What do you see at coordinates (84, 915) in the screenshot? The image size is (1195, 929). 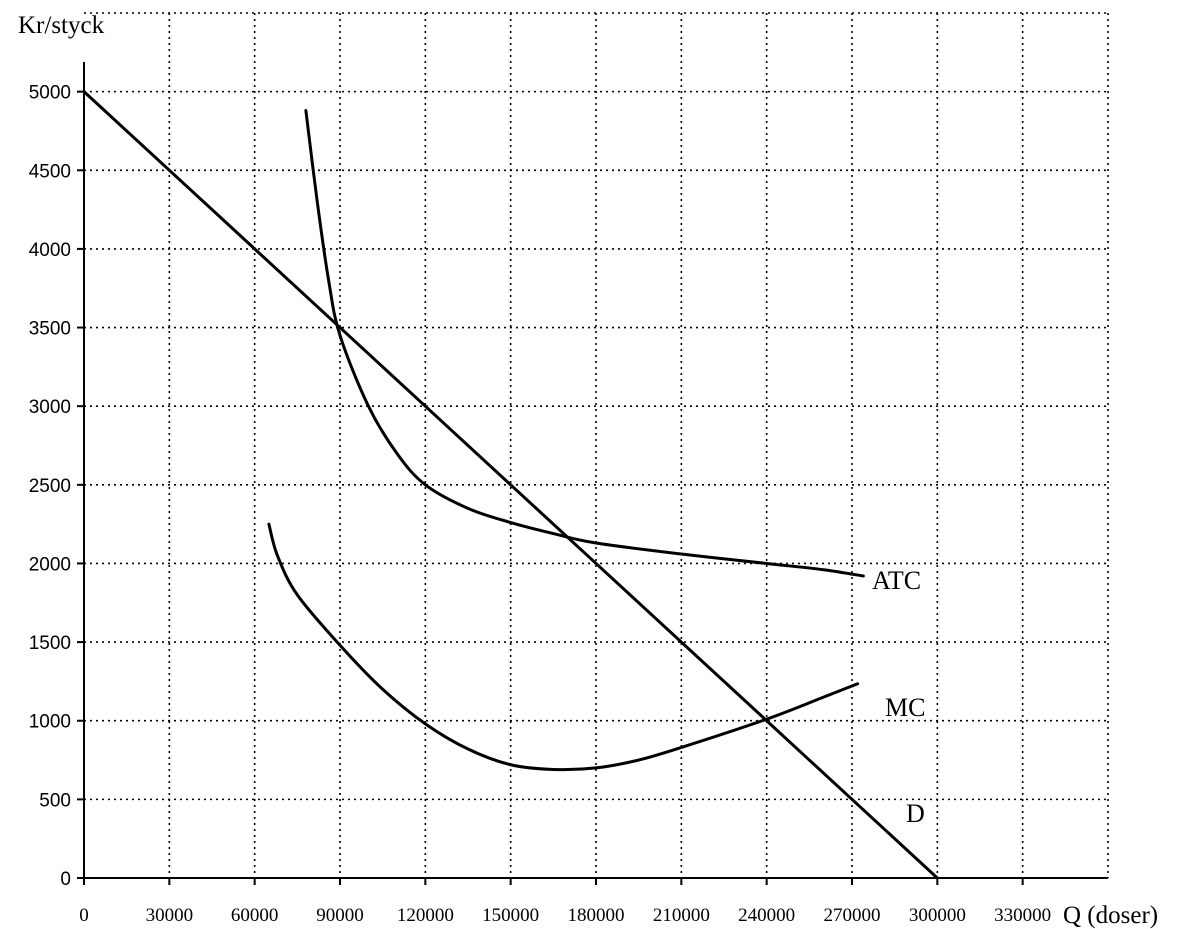 I see `x-tick-label: 0` at bounding box center [84, 915].